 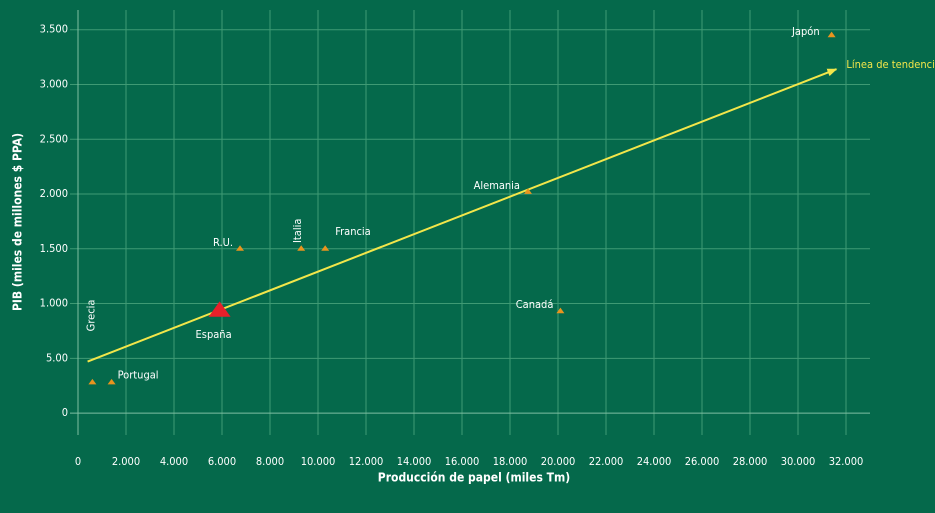 I want to click on trend-label: Línea de tendencia, so click(x=890, y=64).